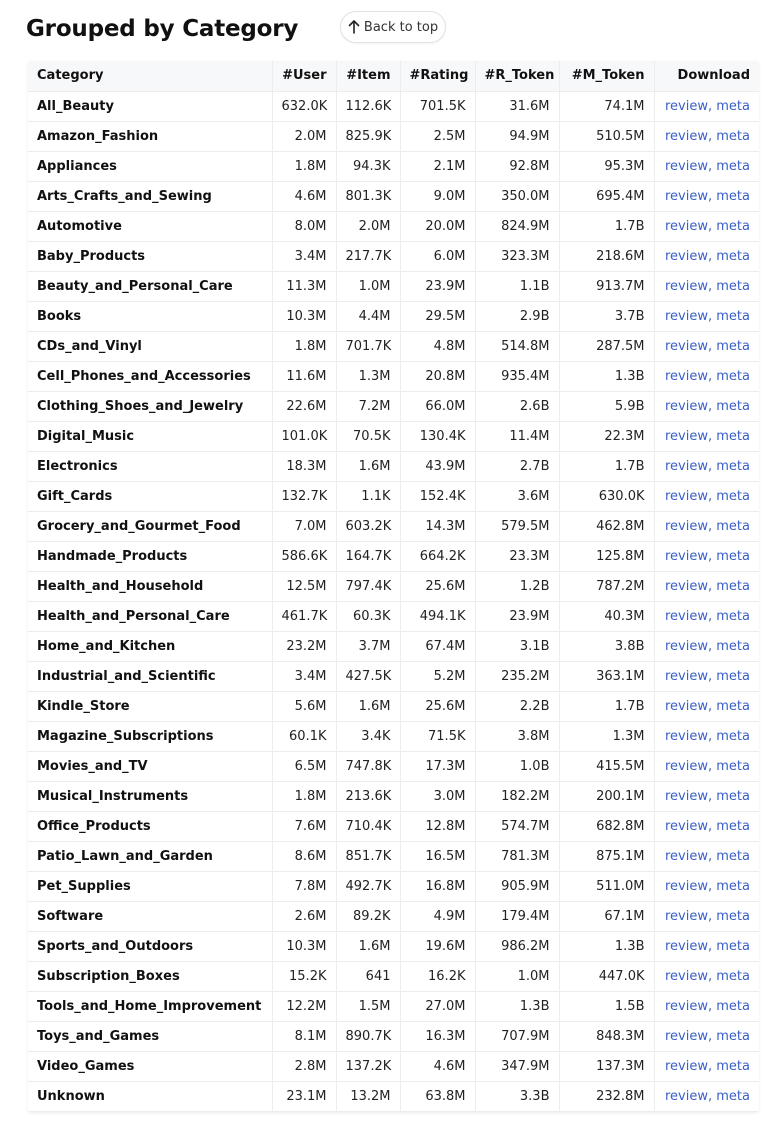 This screenshot has width=777, height=1131. I want to click on m-token-cell: 682.8M, so click(607, 826).